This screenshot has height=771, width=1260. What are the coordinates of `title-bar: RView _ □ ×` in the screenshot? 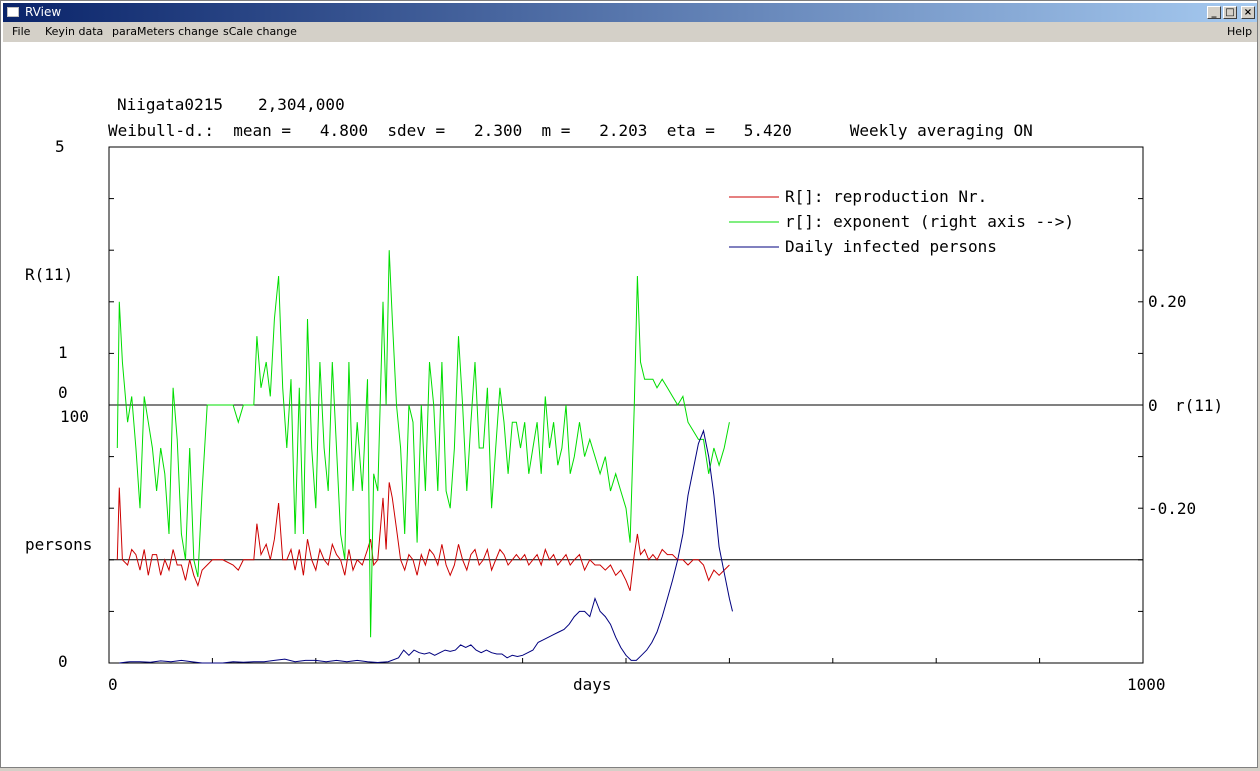 It's located at (630, 12).